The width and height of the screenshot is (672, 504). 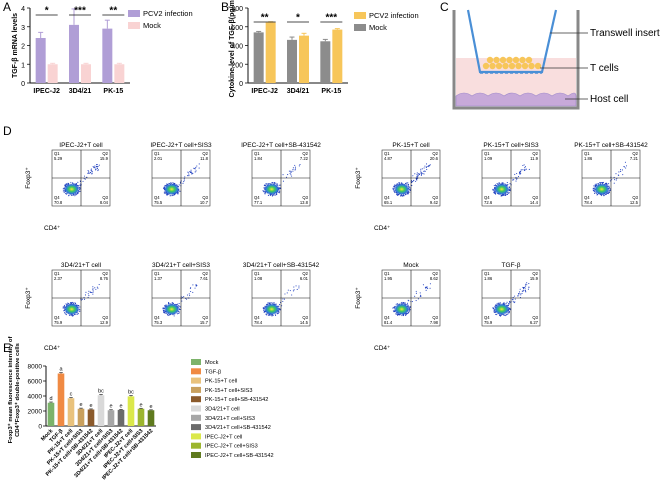 What do you see at coordinates (205, 153) in the screenshot?
I see `q2-label: Q2` at bounding box center [205, 153].